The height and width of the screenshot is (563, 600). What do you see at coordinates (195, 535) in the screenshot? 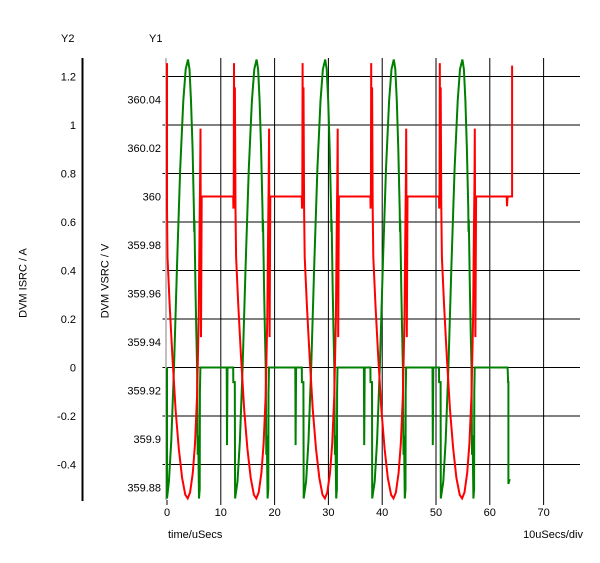
I see `x-axis-title: time/uSecs` at bounding box center [195, 535].